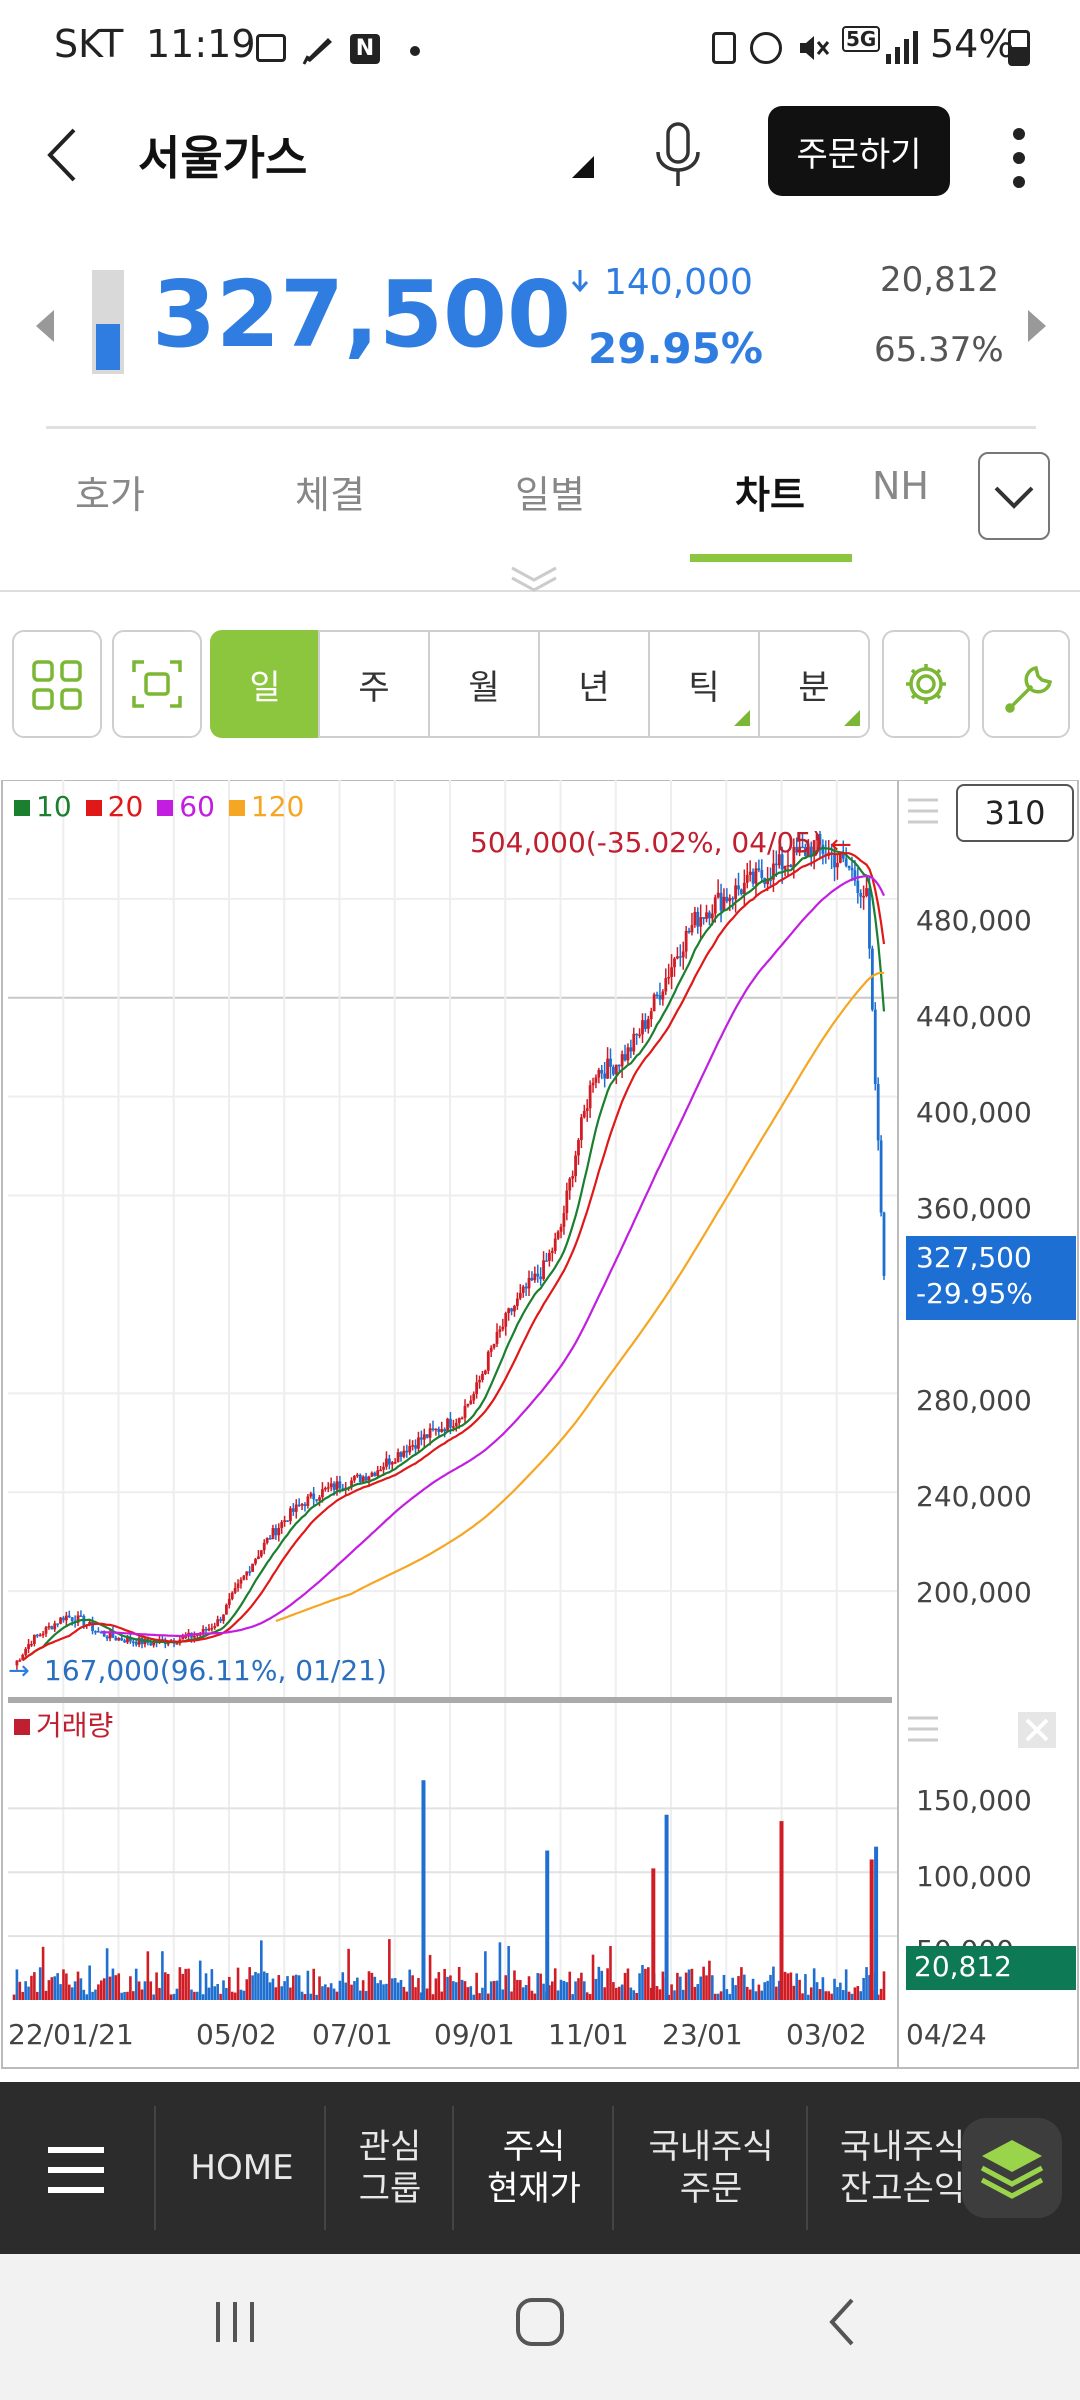 Image resolution: width=1080 pixels, height=2400 pixels. Describe the element at coordinates (76, 2170) in the screenshot. I see `hamburger-menu-icon` at that location.